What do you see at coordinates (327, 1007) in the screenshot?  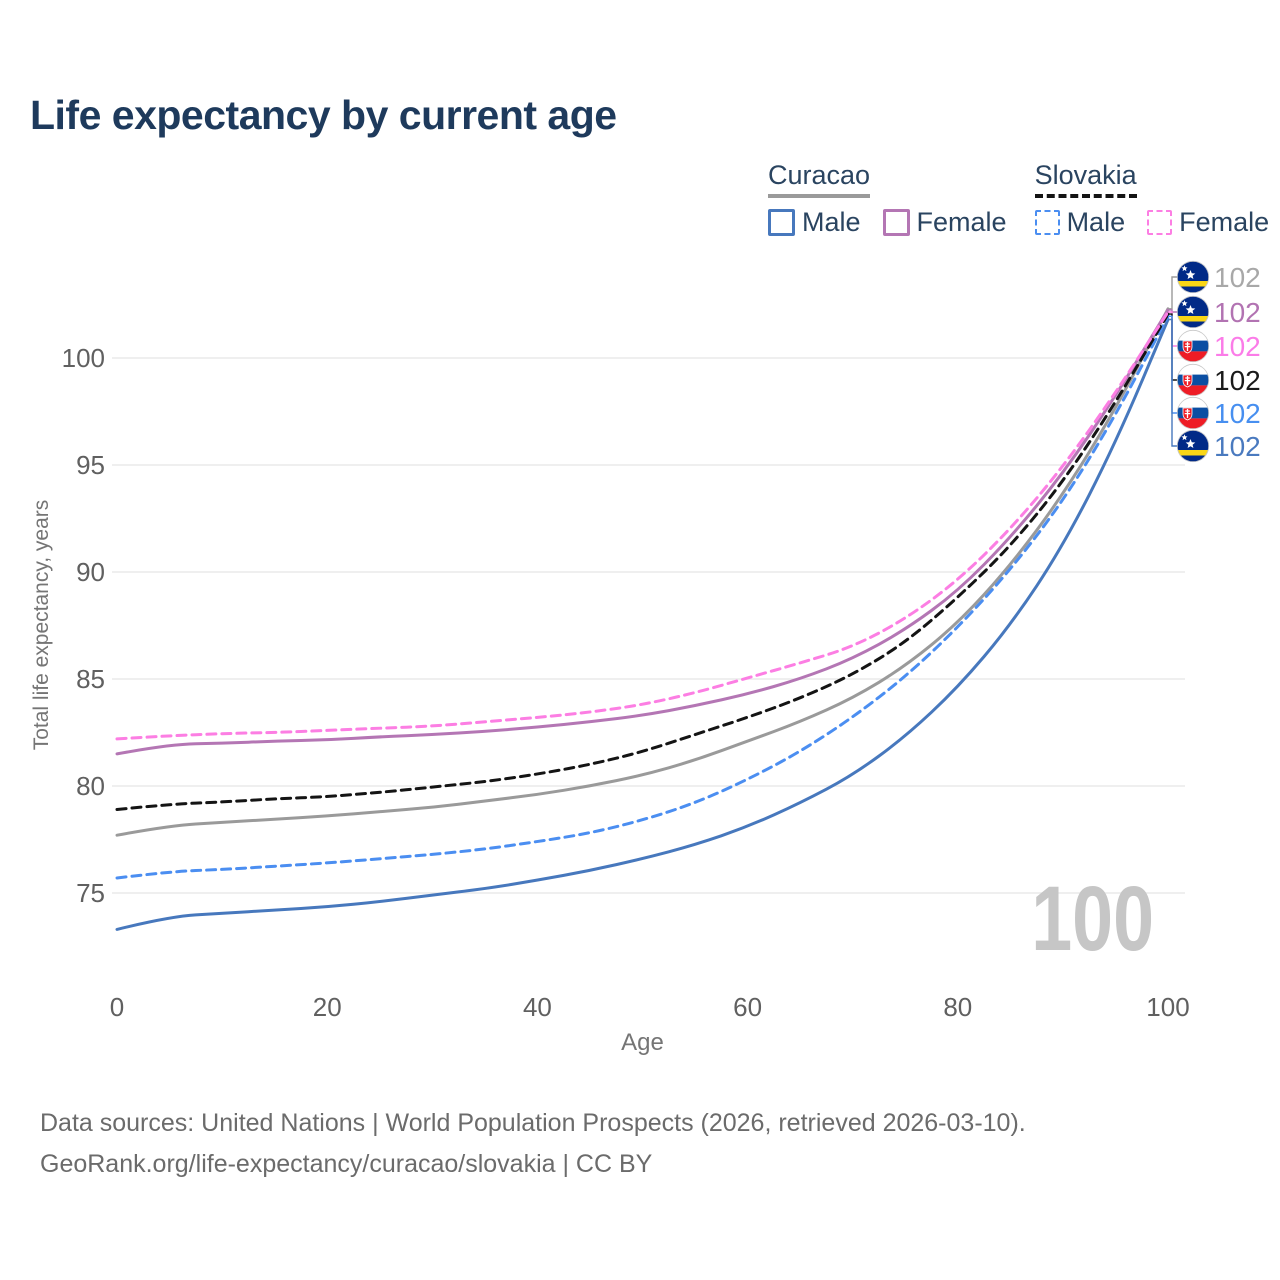 I see `x-tick-label-20: 20` at bounding box center [327, 1007].